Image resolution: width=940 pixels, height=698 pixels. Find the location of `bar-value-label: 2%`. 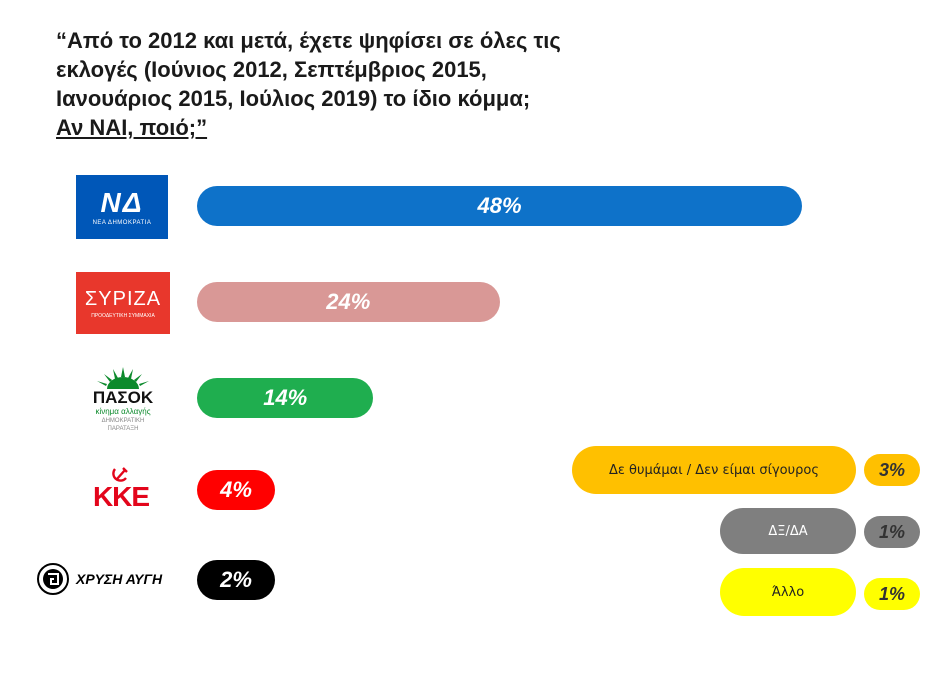

bar-value-label: 2% is located at coordinates (236, 579).